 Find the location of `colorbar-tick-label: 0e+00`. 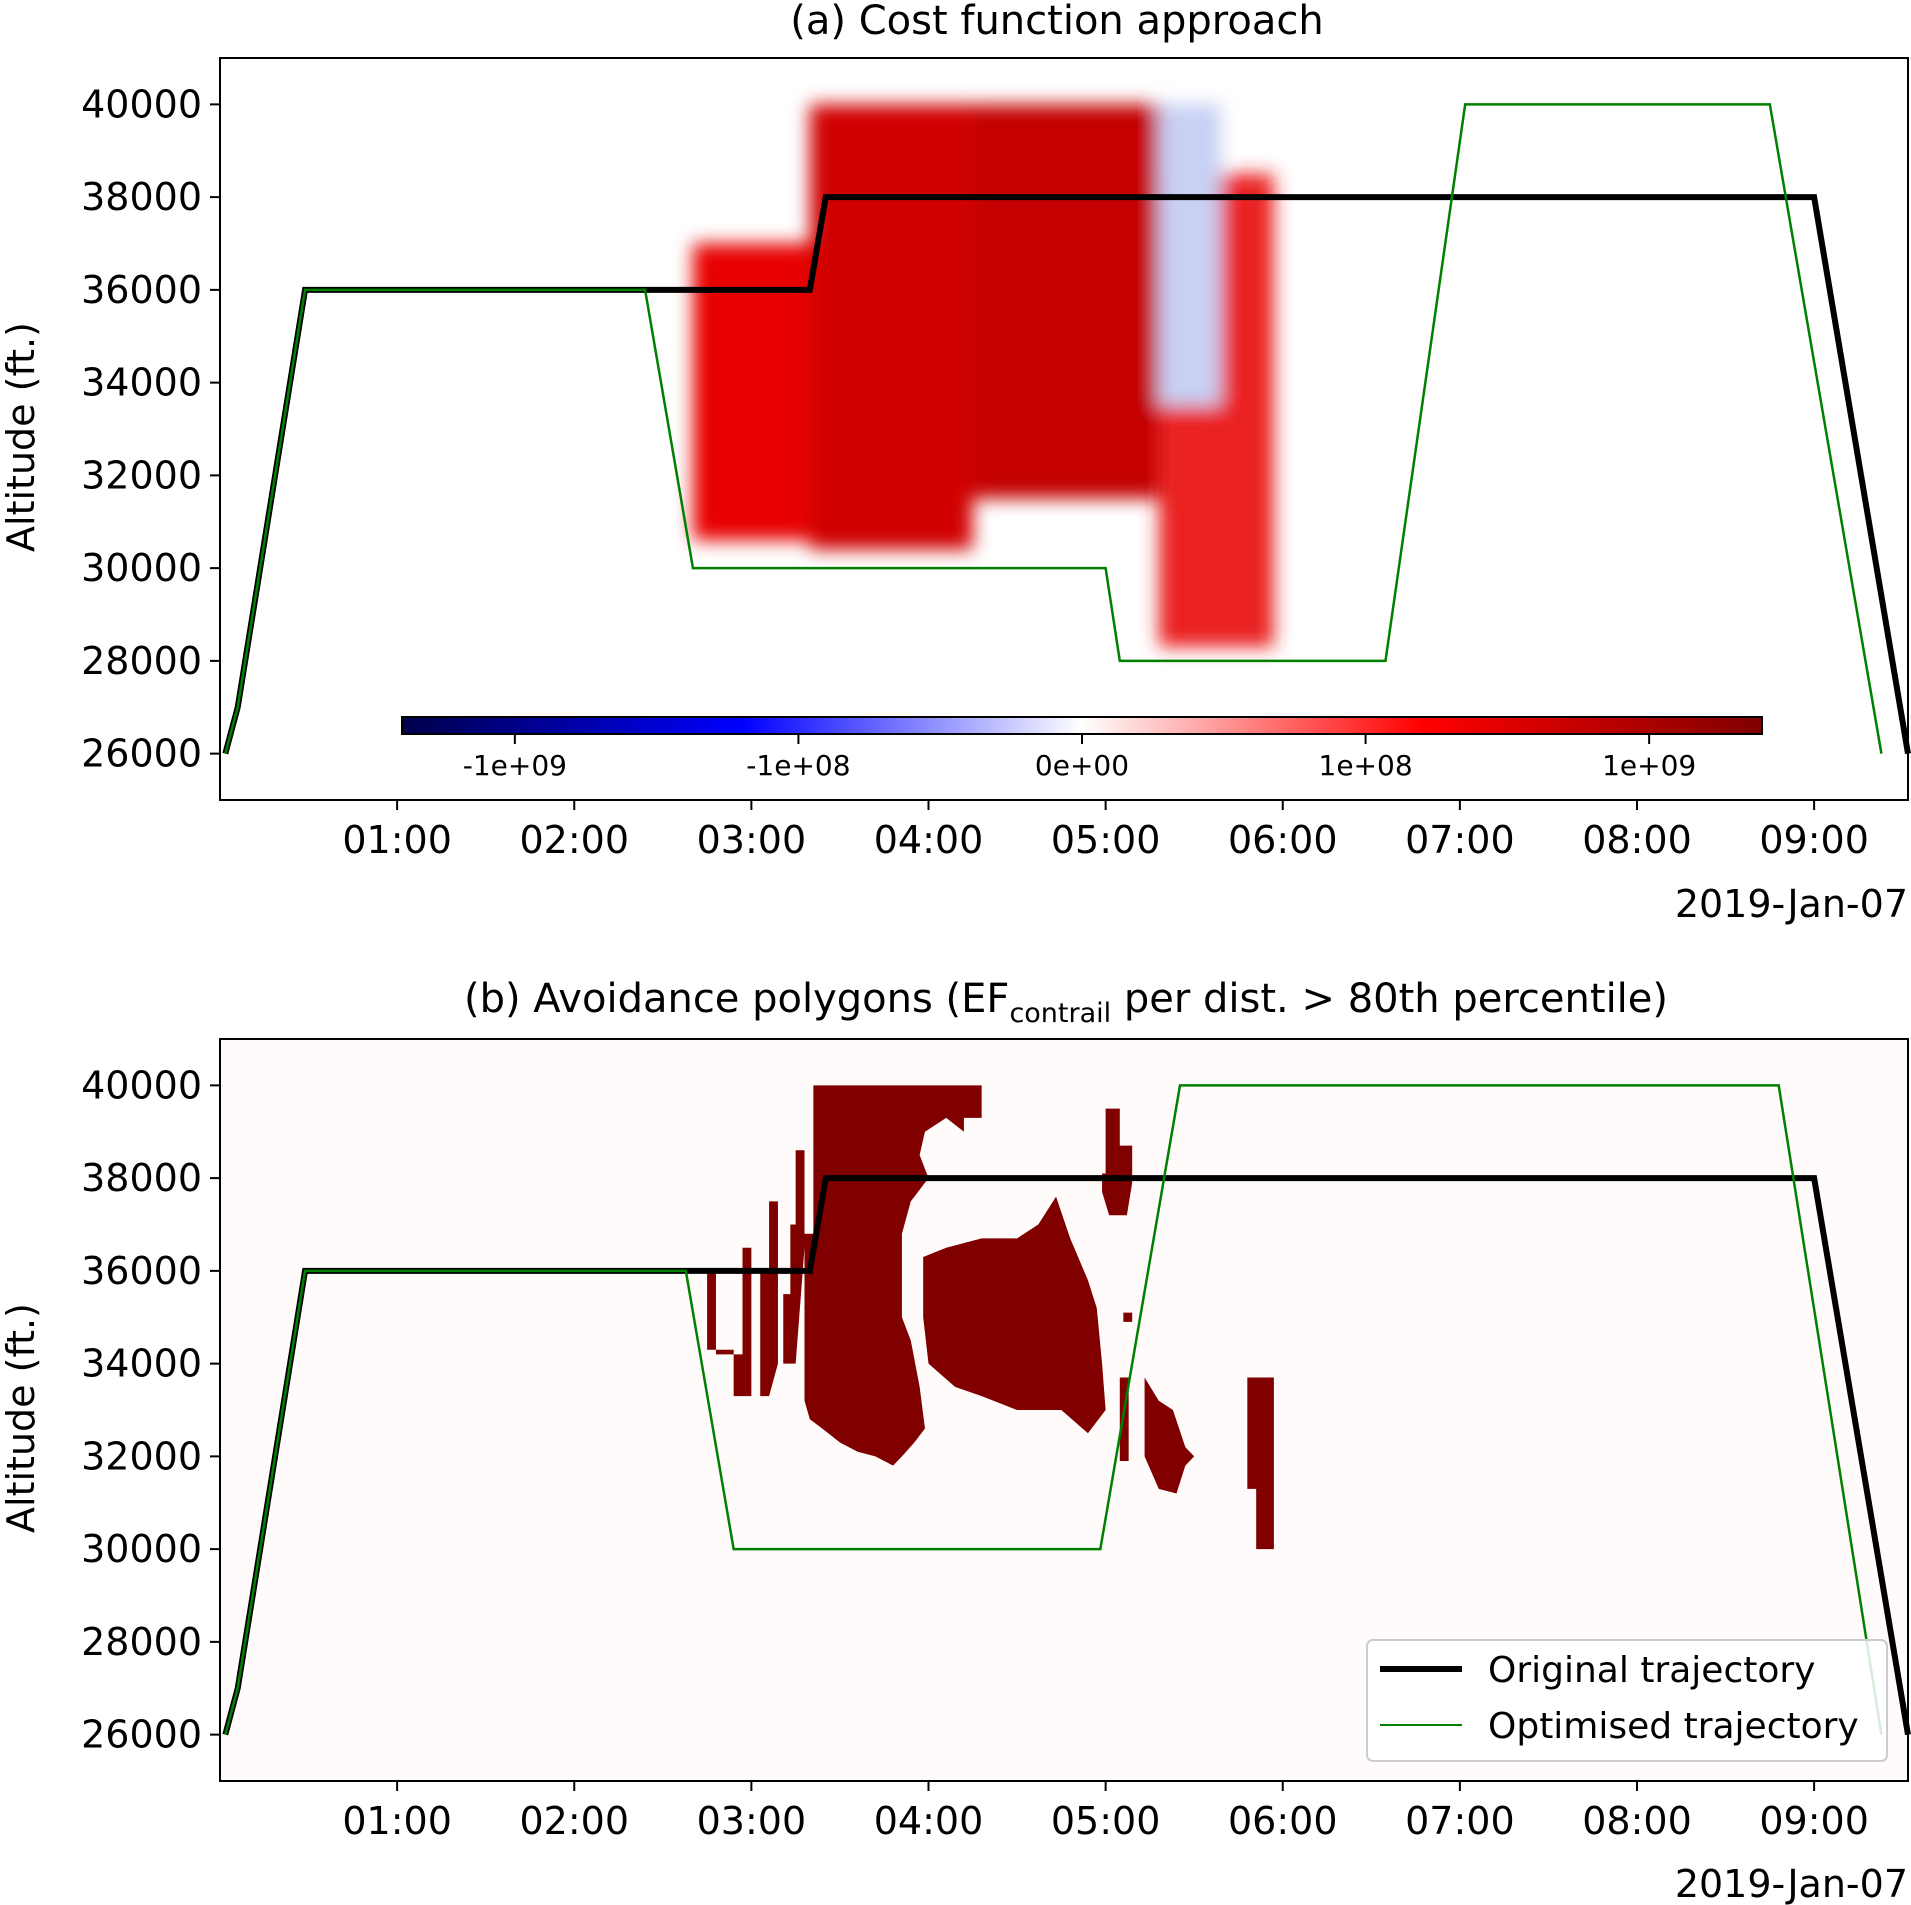

colorbar-tick-label: 0e+00 is located at coordinates (1082, 765).